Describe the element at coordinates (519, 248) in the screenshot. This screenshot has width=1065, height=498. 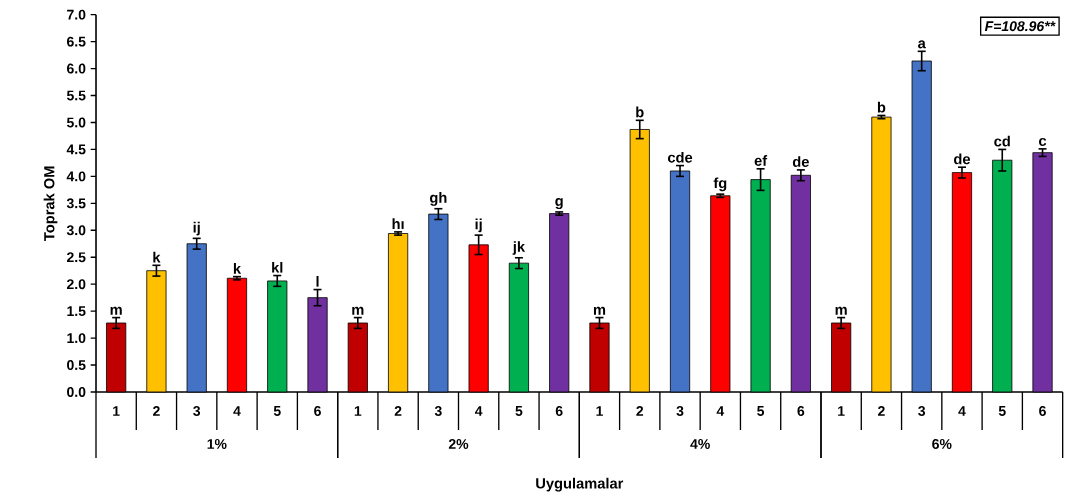
I see `data-label: jk` at that location.